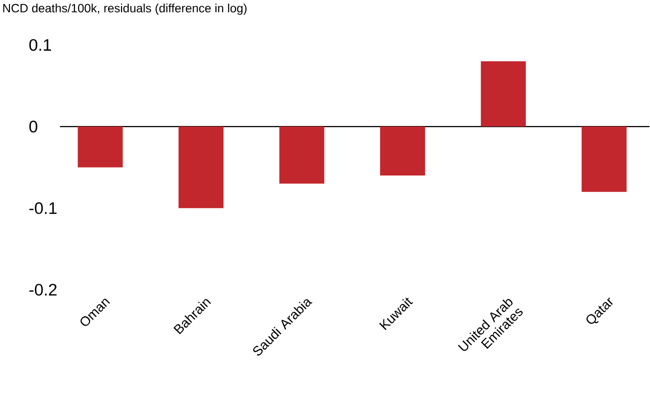  Describe the element at coordinates (33, 126) in the screenshot. I see `y-tick-label: 0` at that location.